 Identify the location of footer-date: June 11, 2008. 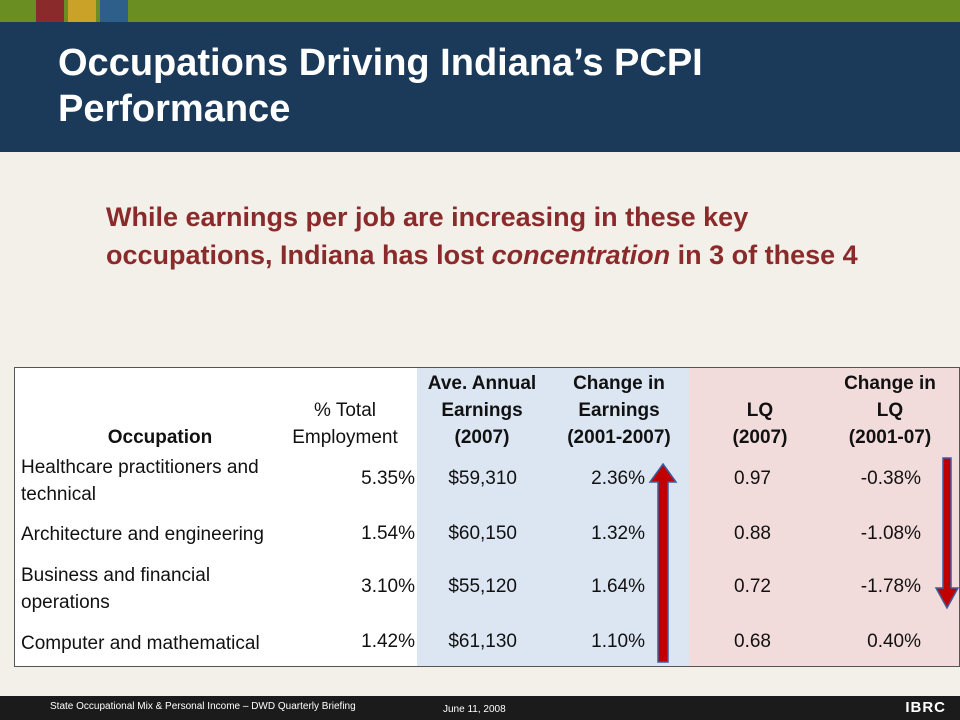
(474, 709).